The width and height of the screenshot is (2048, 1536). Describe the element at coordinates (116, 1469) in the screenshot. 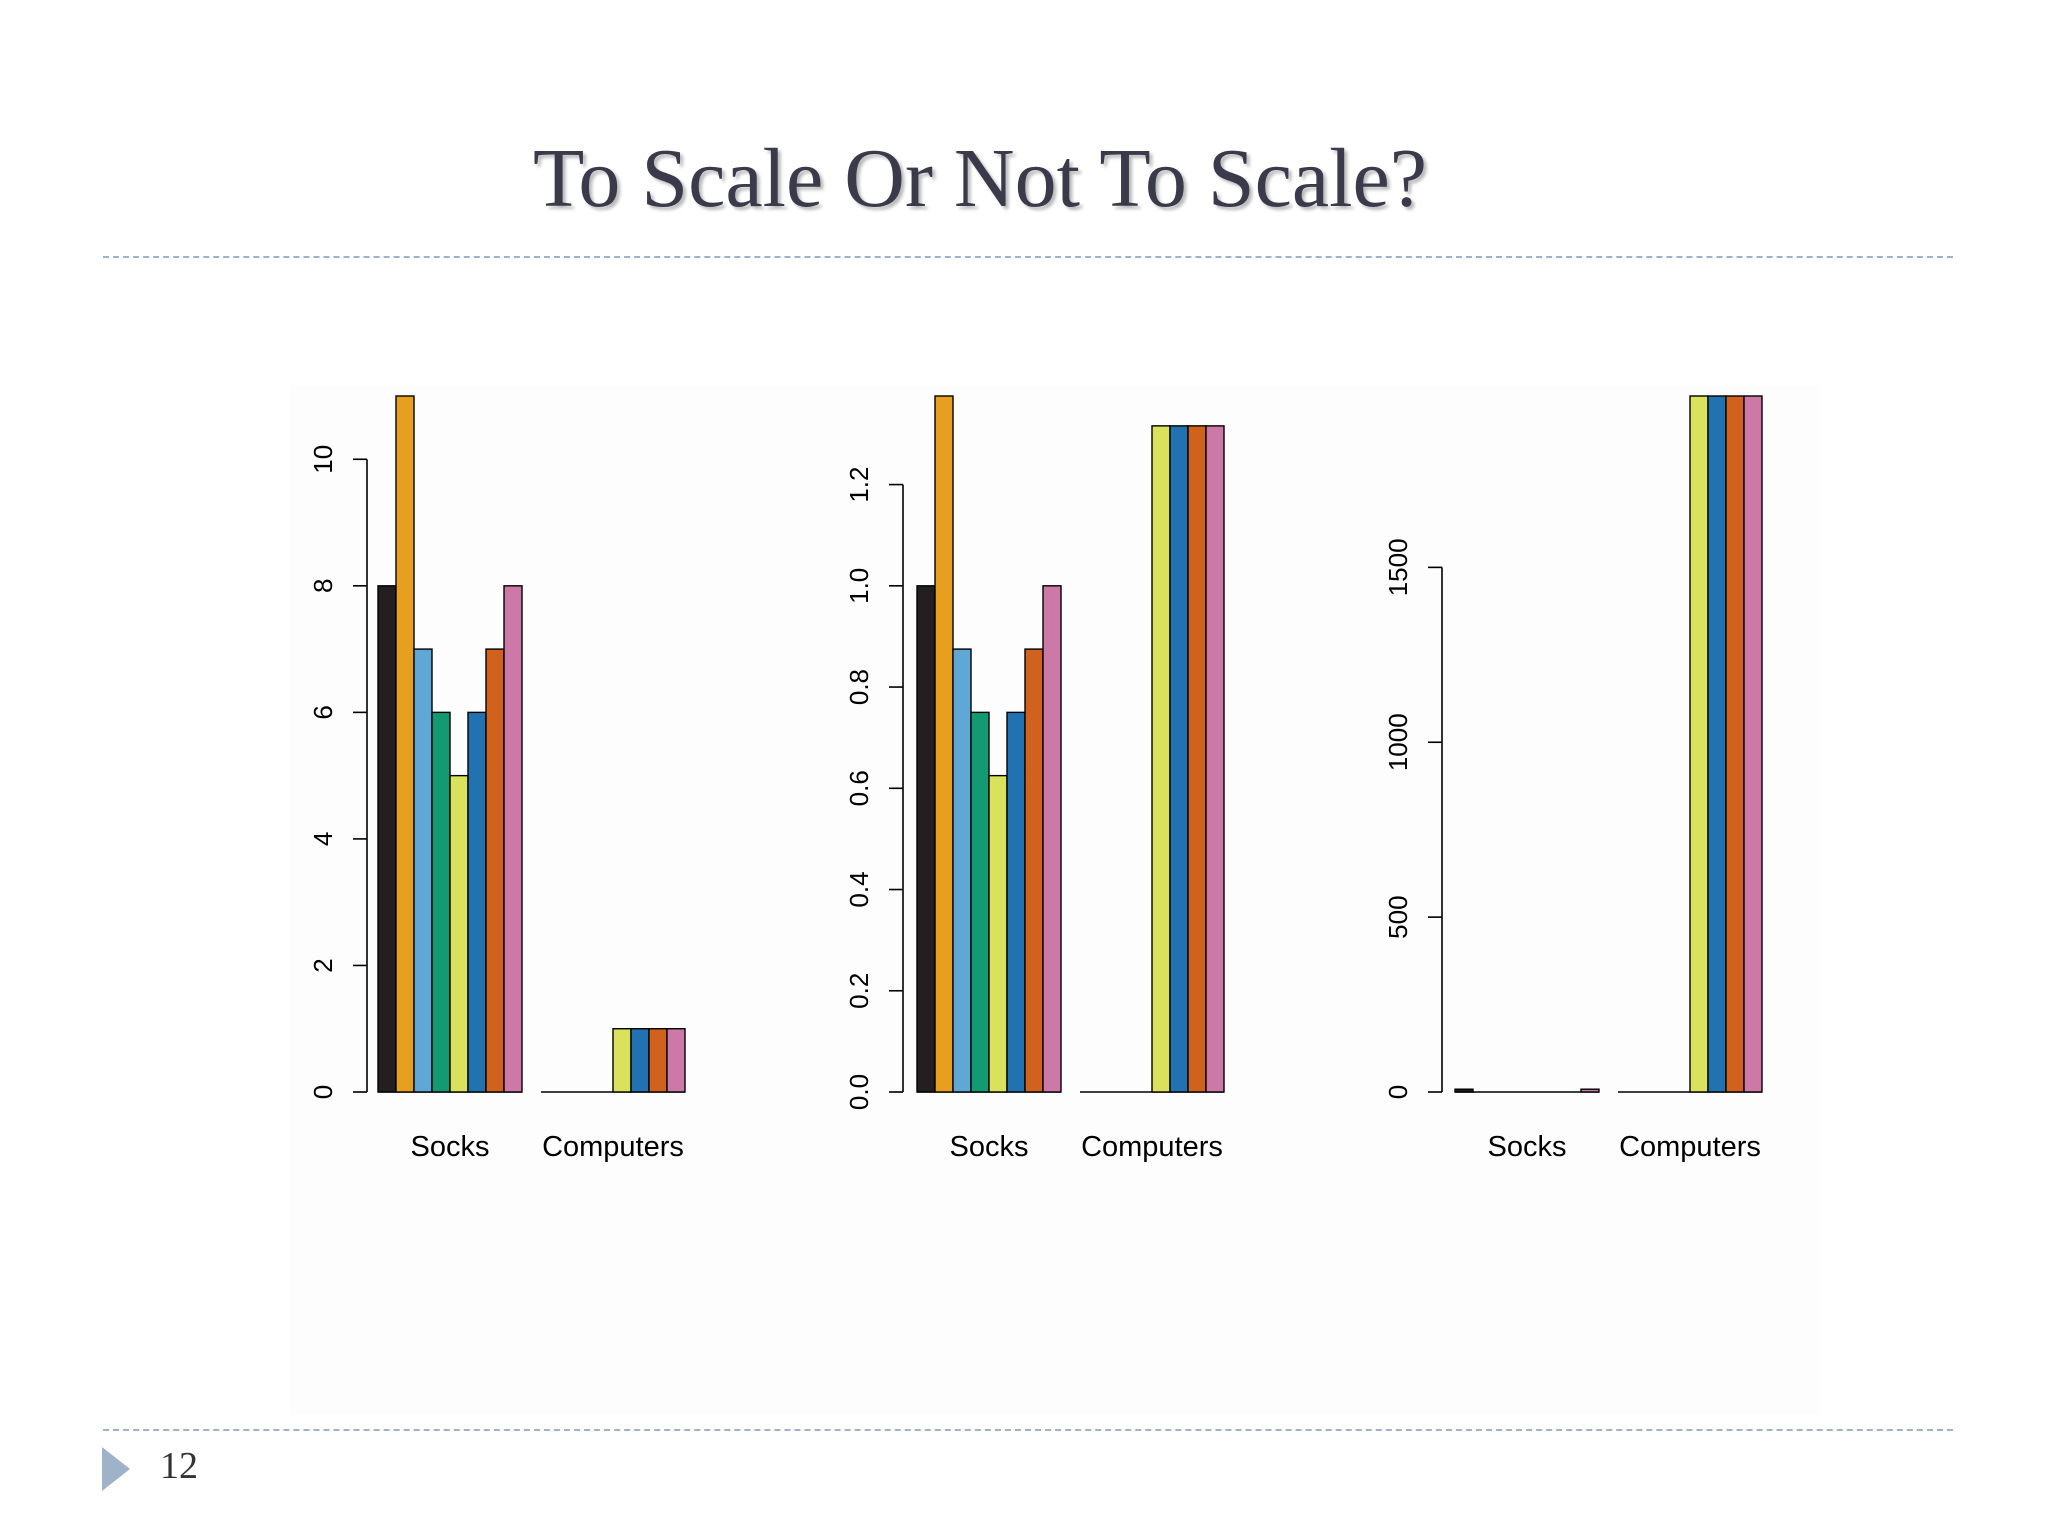

I see `triangle-bullet-icon` at that location.